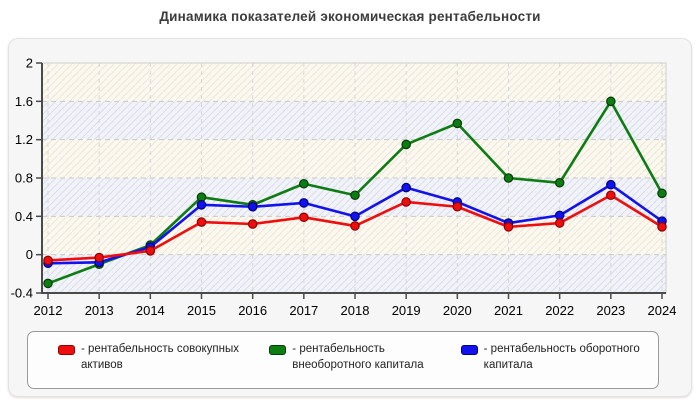  Describe the element at coordinates (610, 310) in the screenshot. I see `x-tick-label: 2023` at that location.